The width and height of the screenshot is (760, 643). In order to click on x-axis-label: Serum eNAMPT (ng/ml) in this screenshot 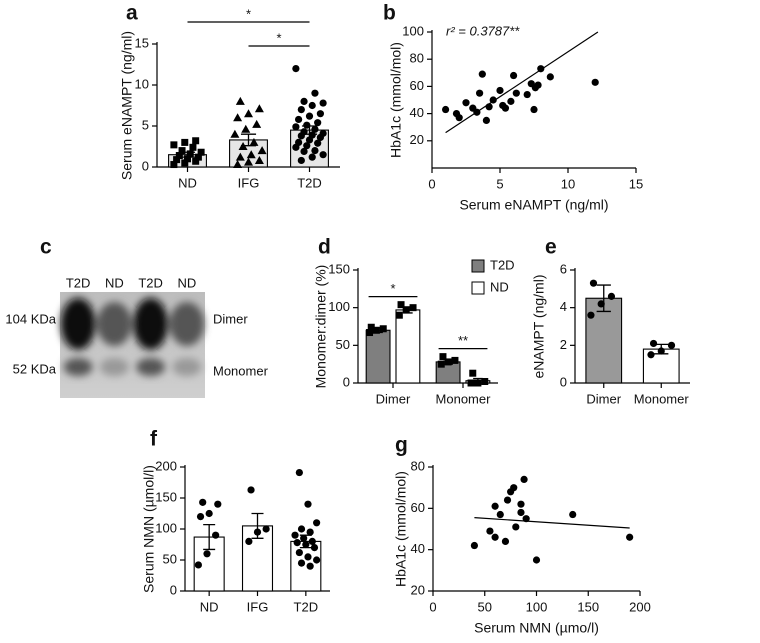, I will do `click(533, 205)`.